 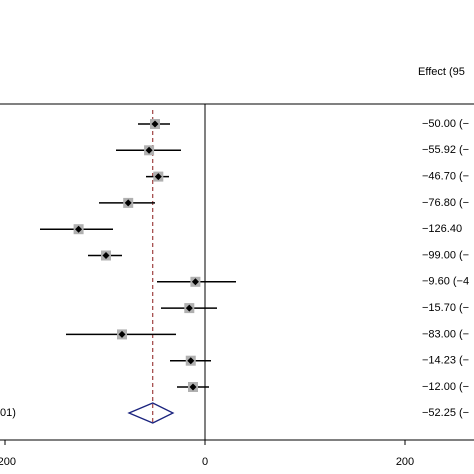 I want to click on header: Effect (95, so click(x=441, y=72).